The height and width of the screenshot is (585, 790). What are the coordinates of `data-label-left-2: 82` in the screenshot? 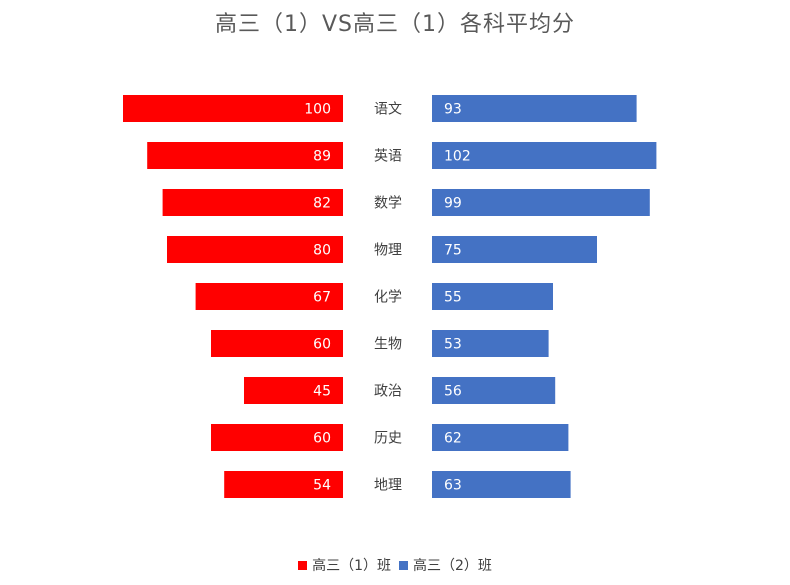 It's located at (322, 204).